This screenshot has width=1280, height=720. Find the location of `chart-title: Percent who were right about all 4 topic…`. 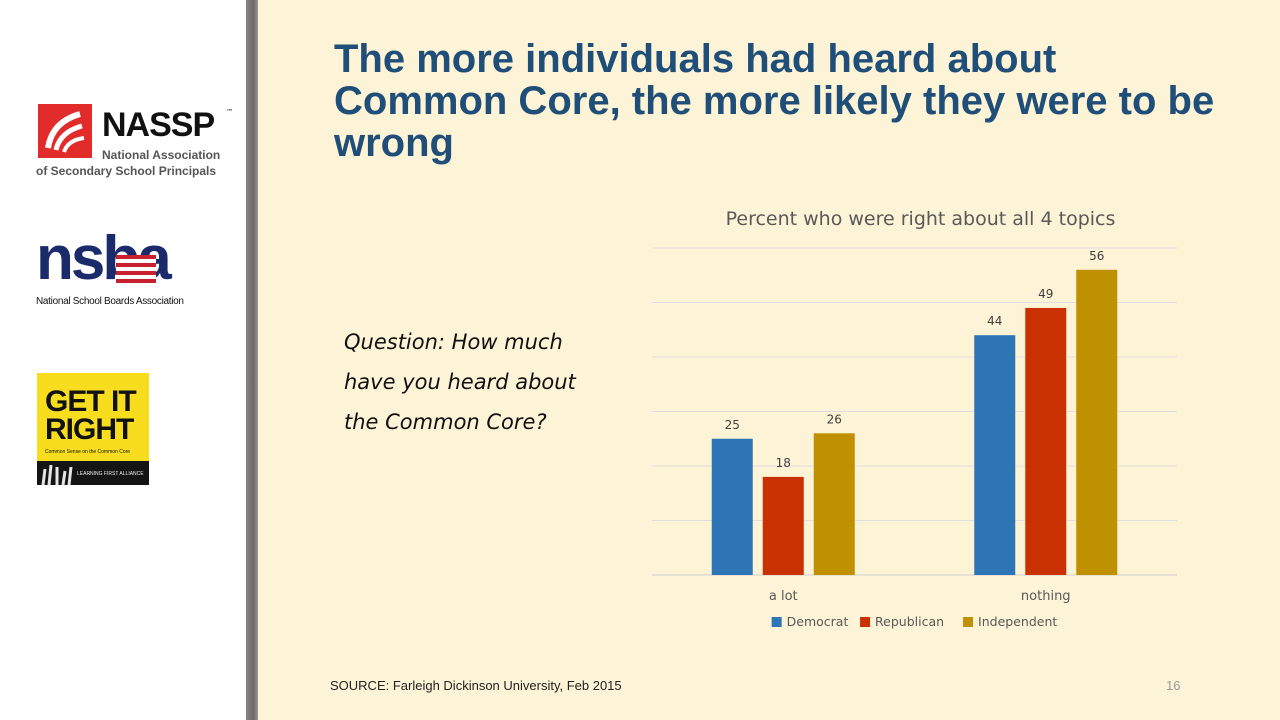

chart-title: Percent who were right about all 4 topic… is located at coordinates (921, 219).